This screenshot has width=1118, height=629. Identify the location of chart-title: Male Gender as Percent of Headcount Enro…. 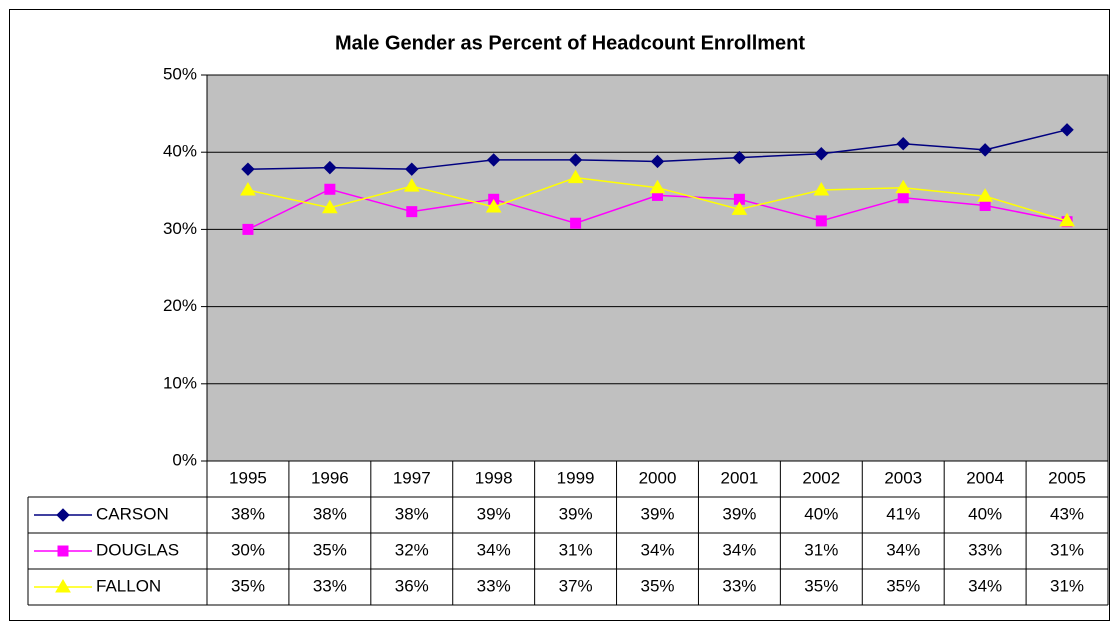
(570, 43).